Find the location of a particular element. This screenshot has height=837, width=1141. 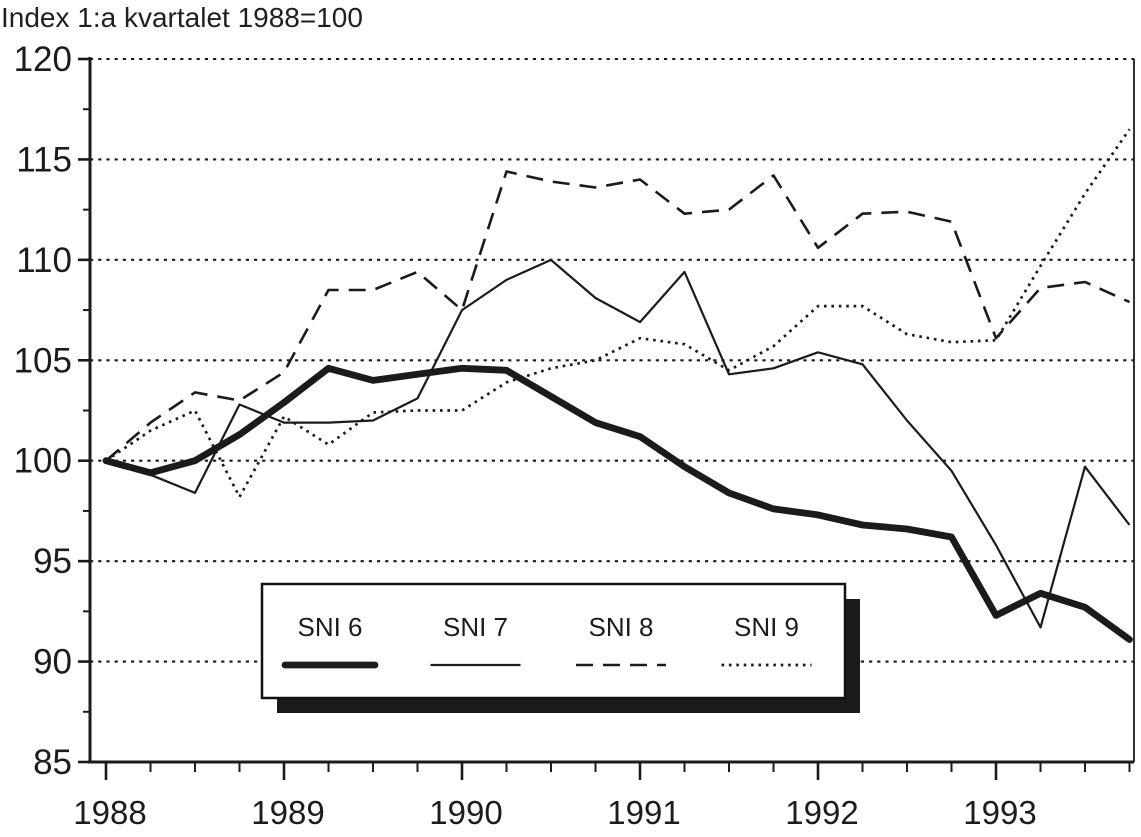

x-tick-label-1989: 1989 is located at coordinates (287, 812).